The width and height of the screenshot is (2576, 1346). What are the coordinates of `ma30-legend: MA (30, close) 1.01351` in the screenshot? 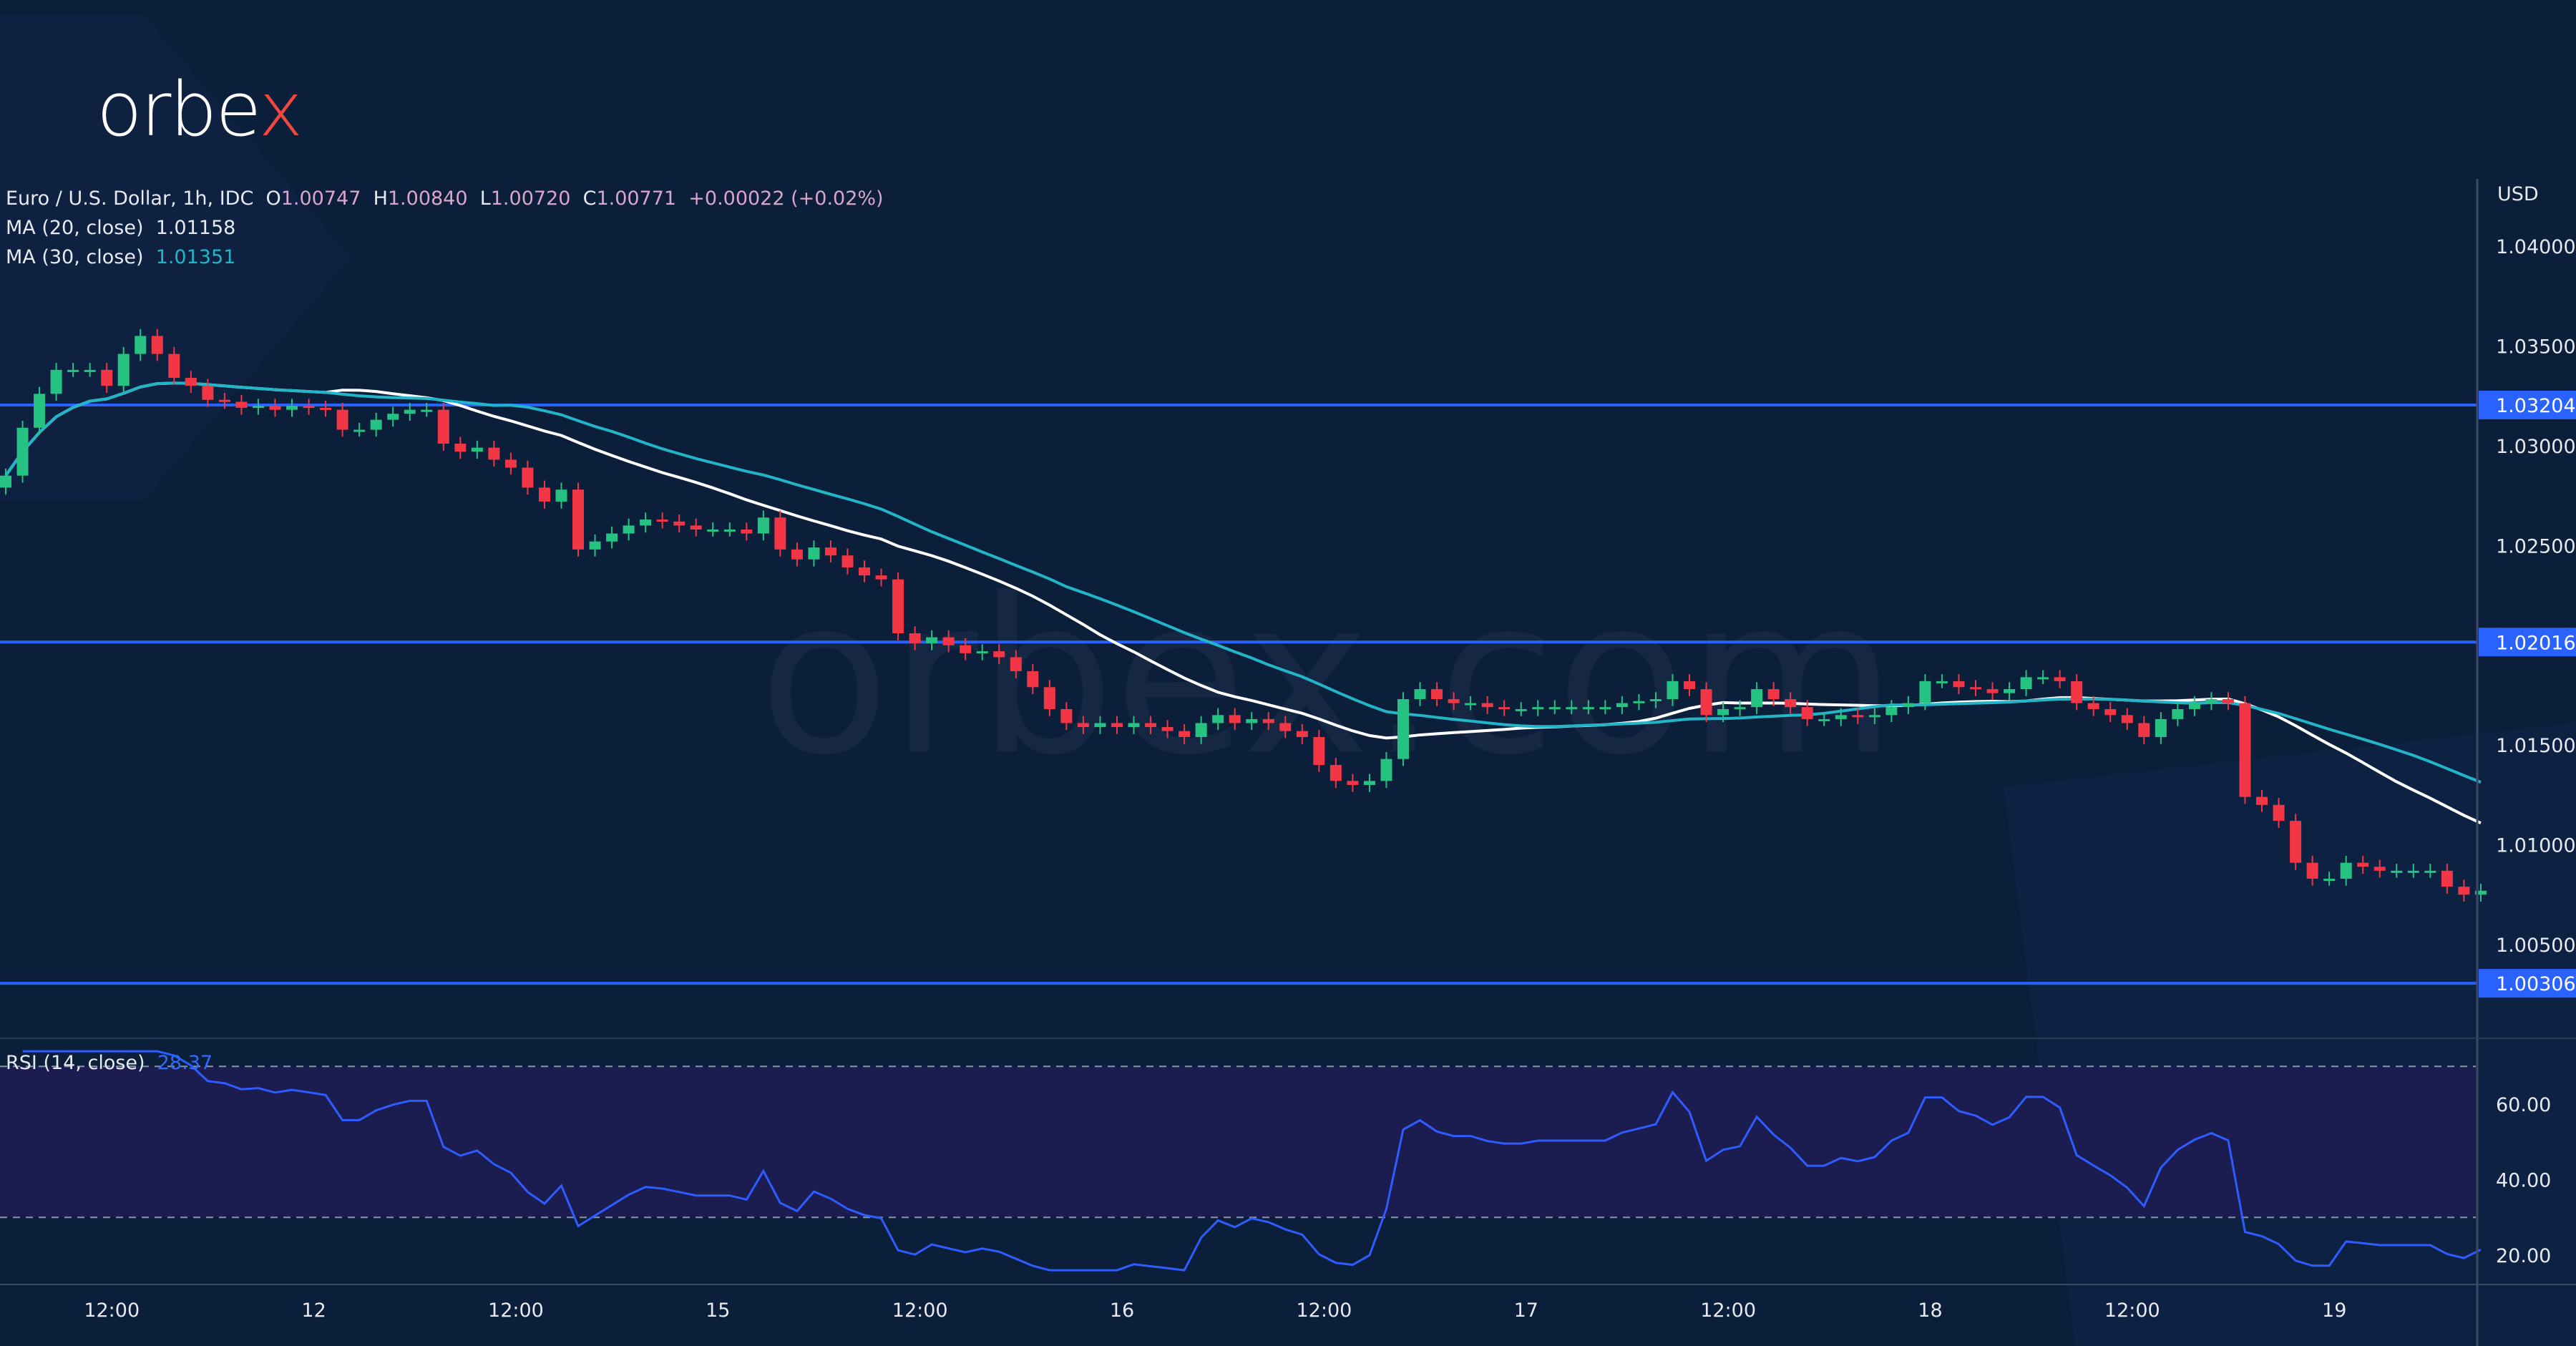 It's located at (121, 257).